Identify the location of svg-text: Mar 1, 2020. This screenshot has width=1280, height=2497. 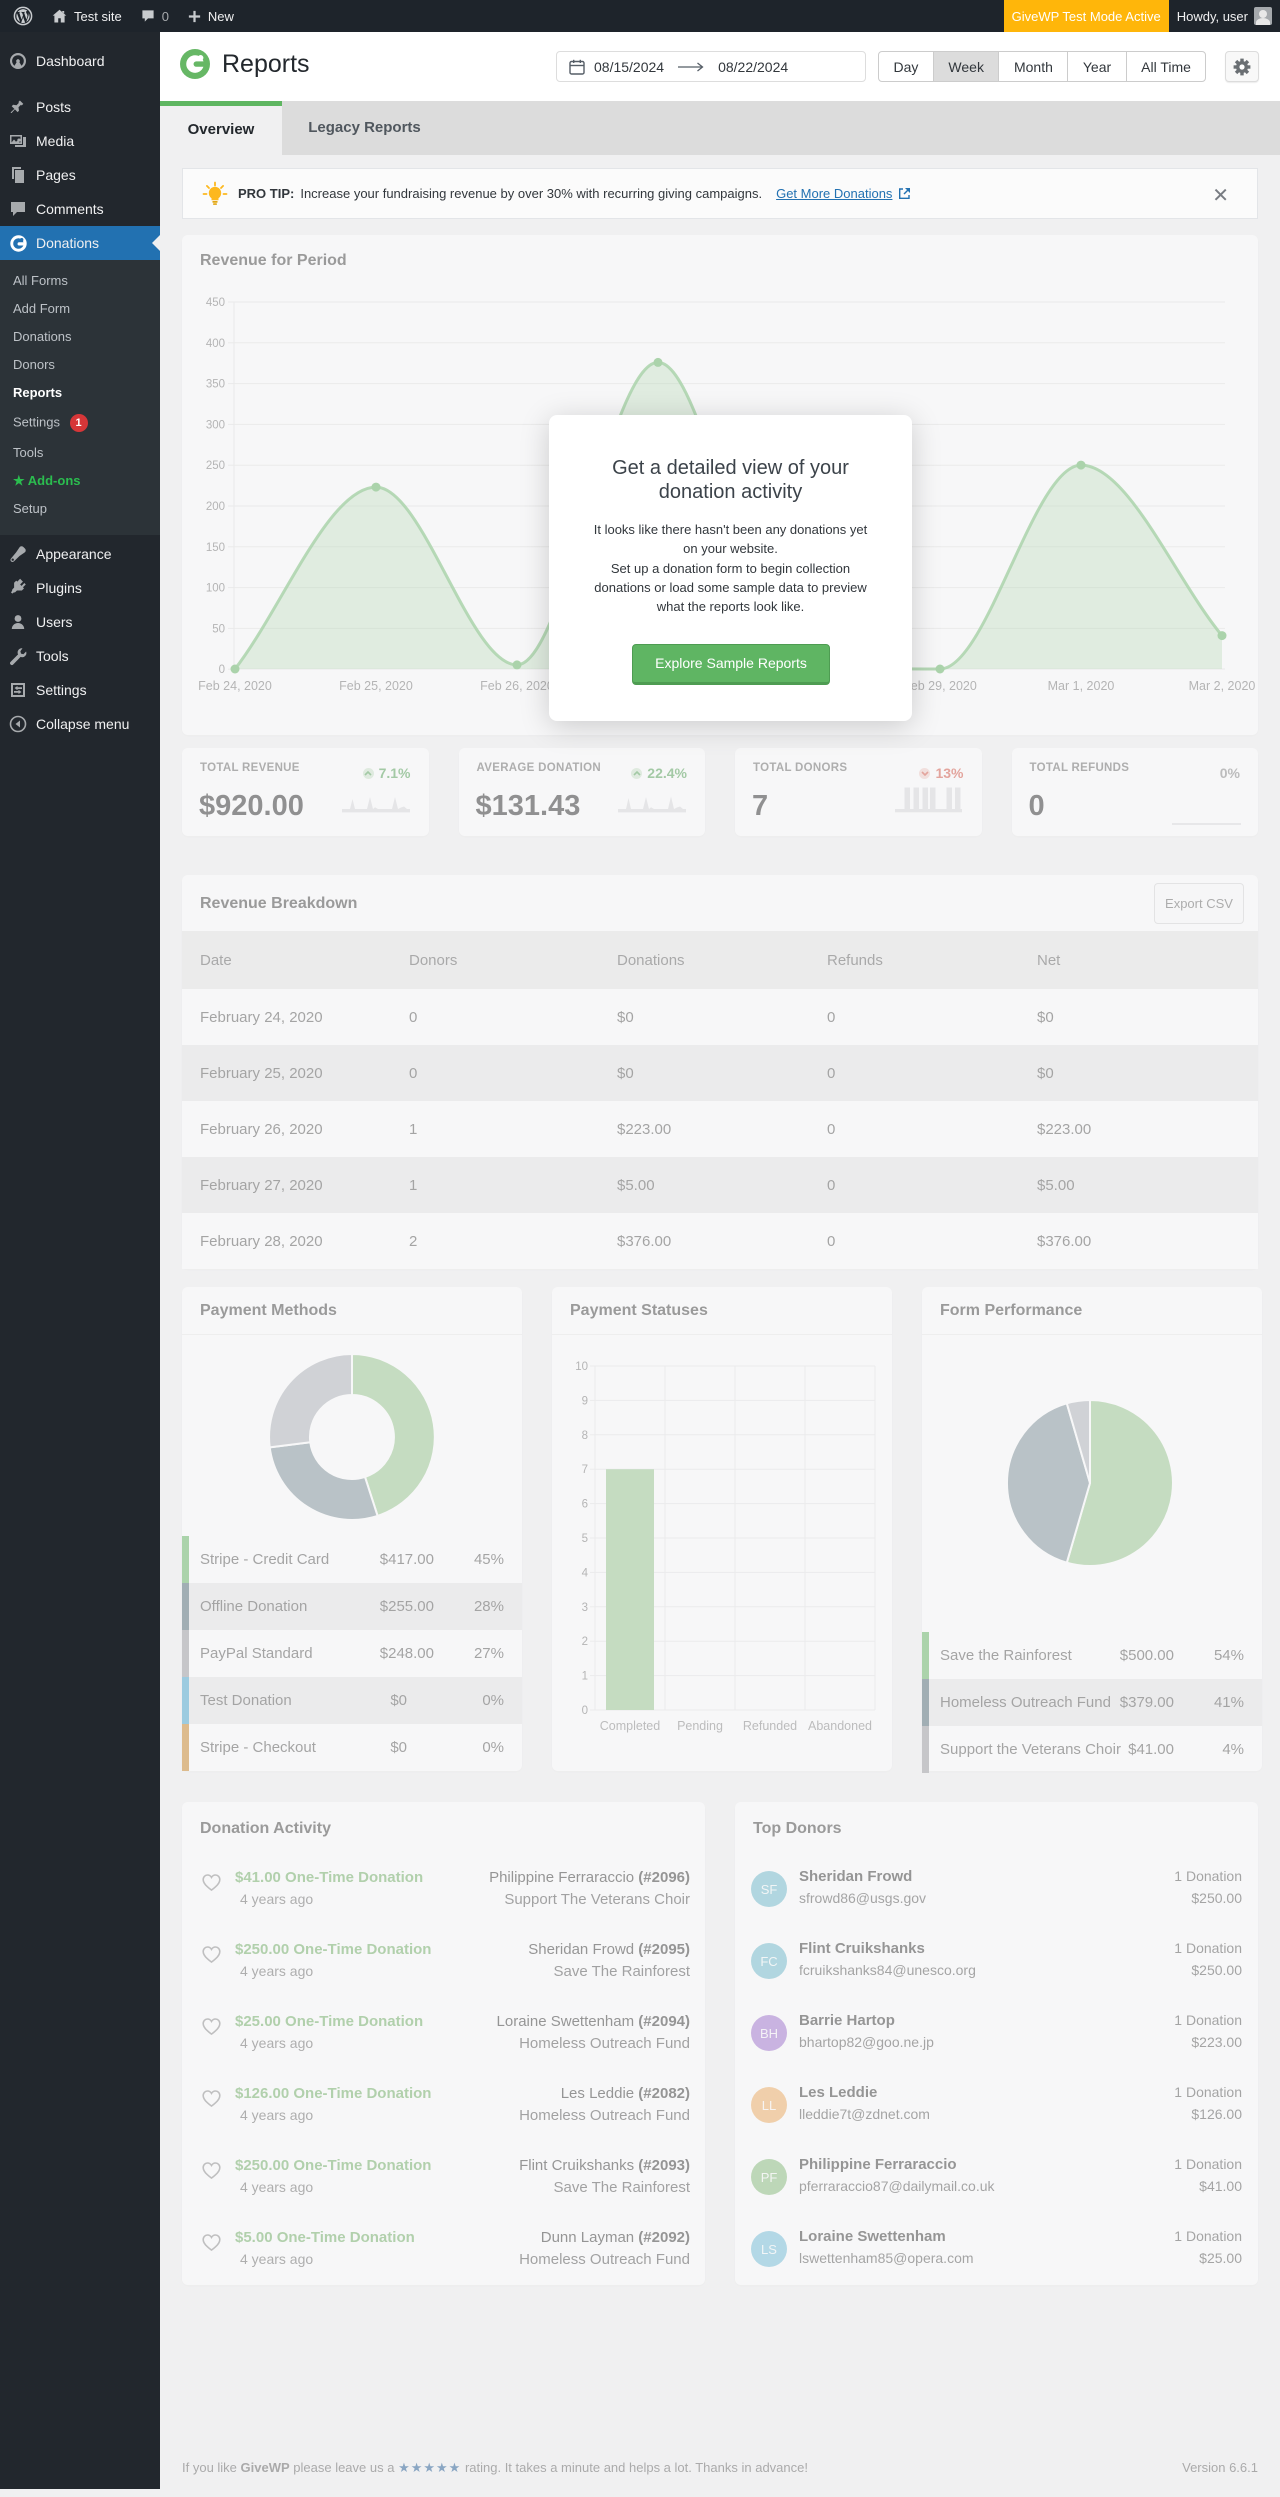
(1081, 686).